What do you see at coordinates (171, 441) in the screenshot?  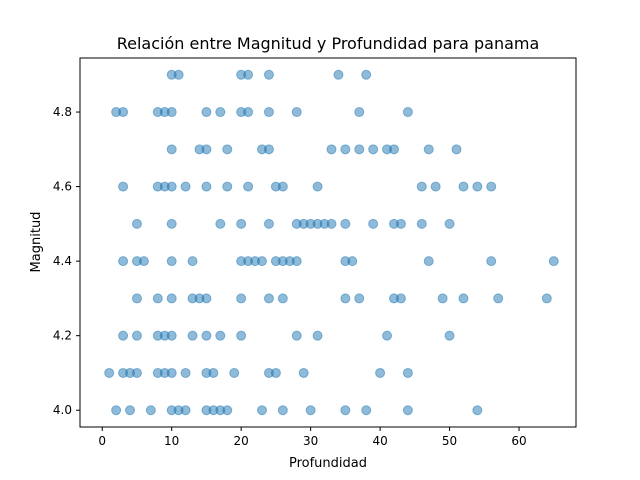 I see `x-tick-label: 10` at bounding box center [171, 441].